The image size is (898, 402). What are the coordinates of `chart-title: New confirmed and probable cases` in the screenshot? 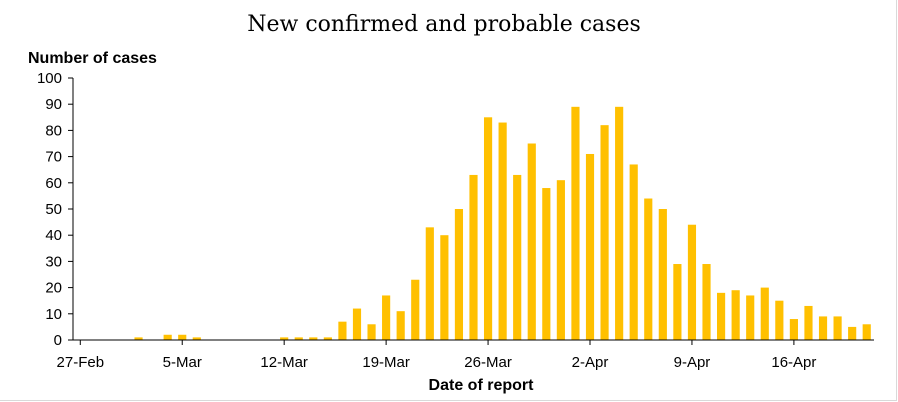 It's located at (444, 24).